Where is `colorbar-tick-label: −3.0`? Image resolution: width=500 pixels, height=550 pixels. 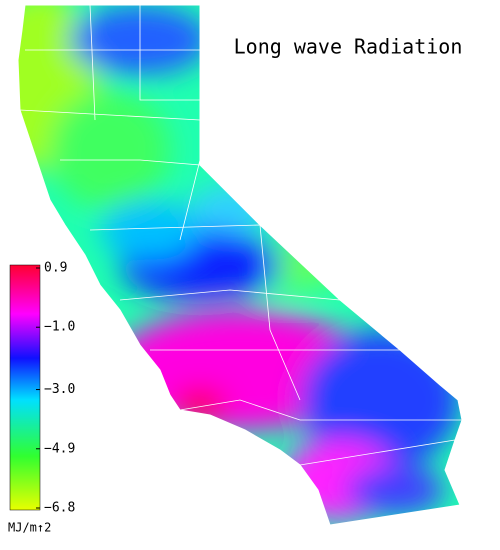
colorbar-tick-label: −3.0 is located at coordinates (59, 389).